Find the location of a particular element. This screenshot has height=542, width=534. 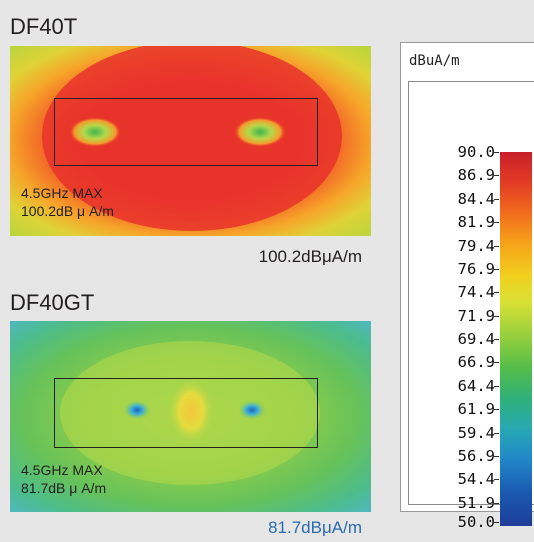

legend-tick-label: 81.9 is located at coordinates (476, 222).